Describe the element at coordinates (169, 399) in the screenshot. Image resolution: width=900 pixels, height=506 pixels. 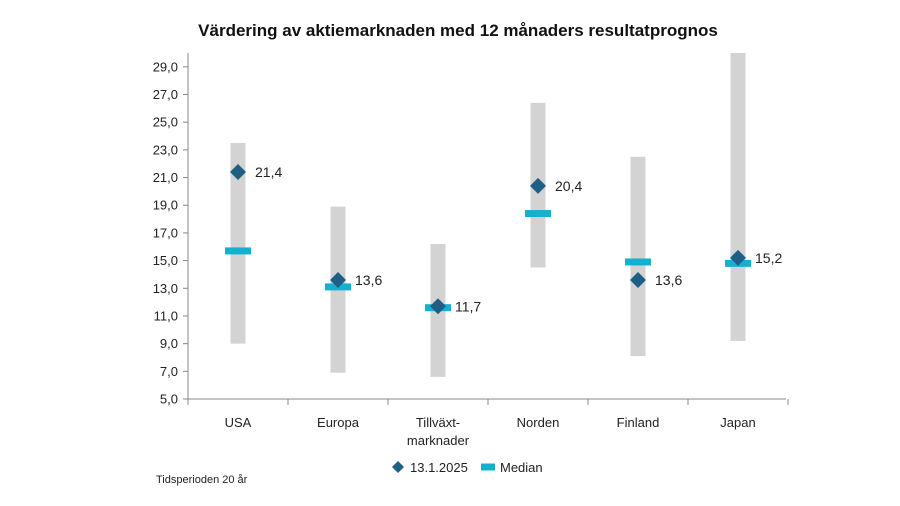
I see `y-tick-label: 5,0` at that location.